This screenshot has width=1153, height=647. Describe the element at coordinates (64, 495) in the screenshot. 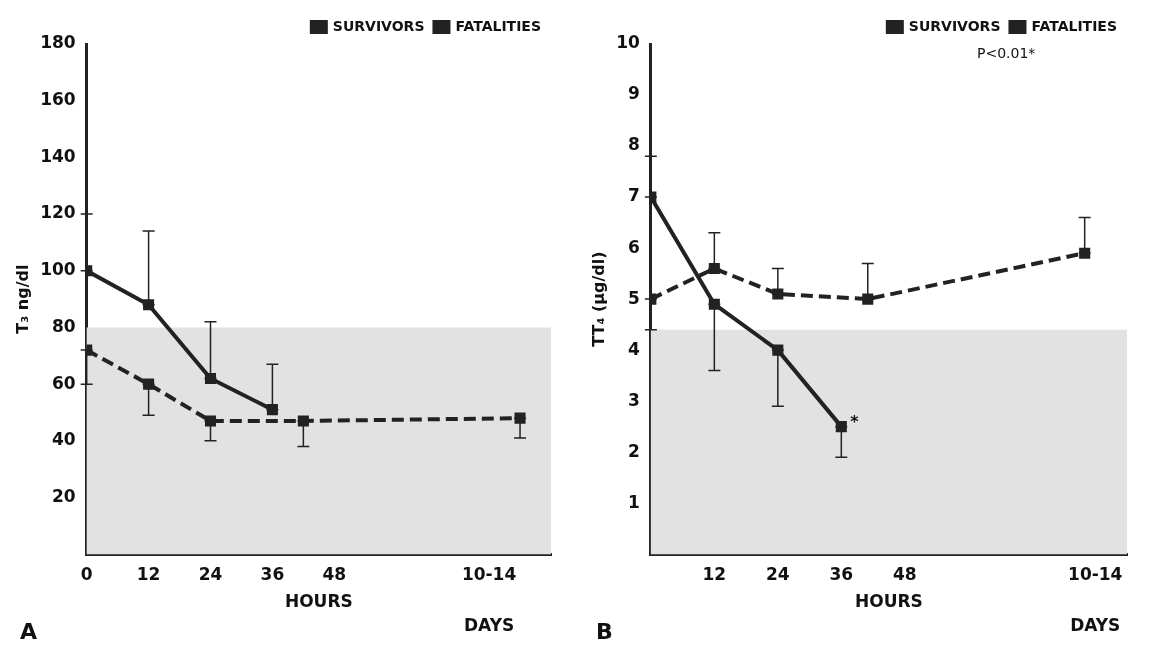

I see `y-tick-label: 20` at that location.